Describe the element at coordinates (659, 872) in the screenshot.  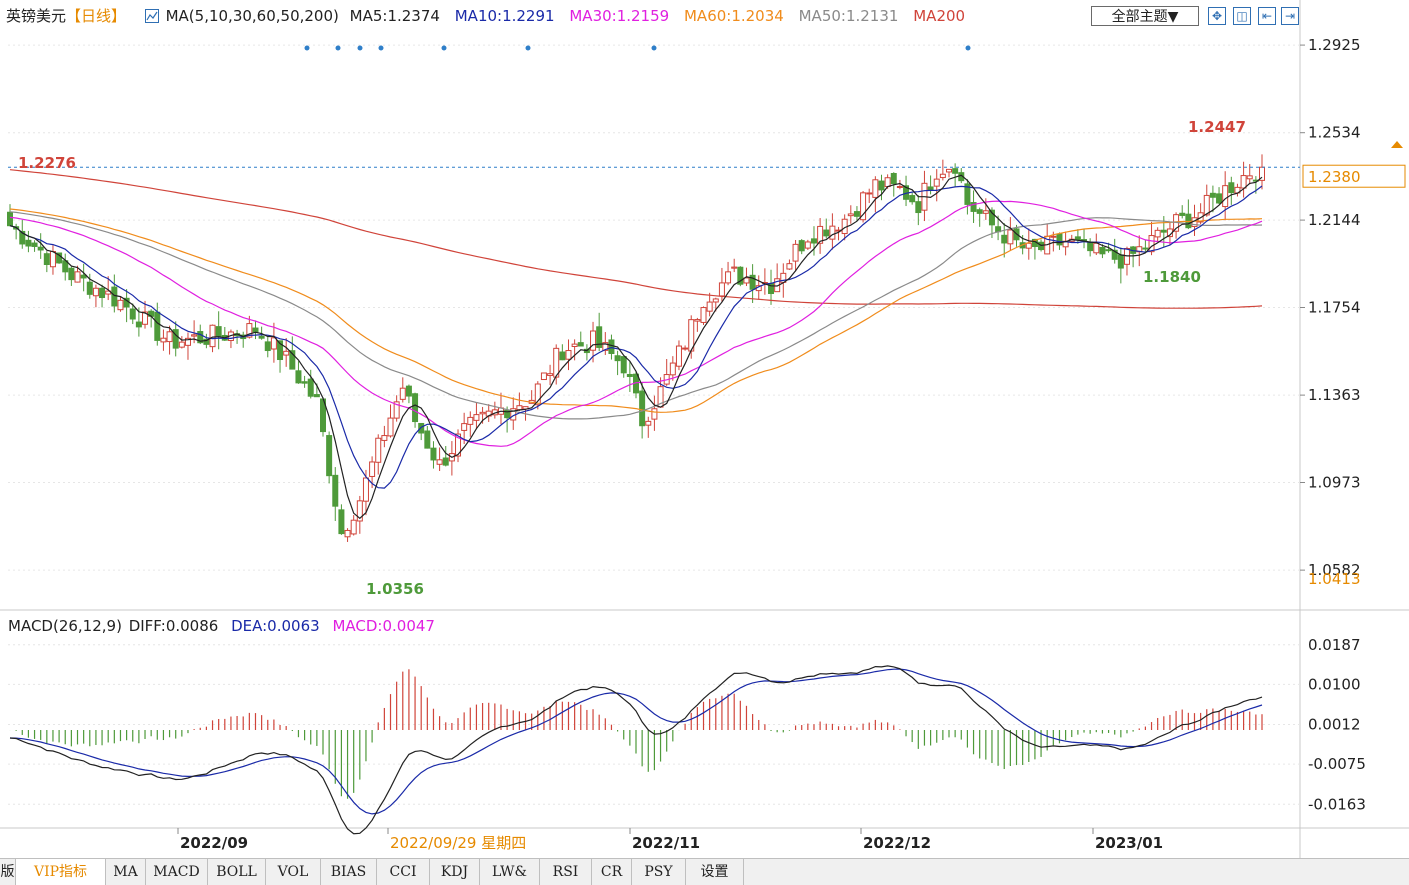
I see `tab-psy: PSY` at that location.